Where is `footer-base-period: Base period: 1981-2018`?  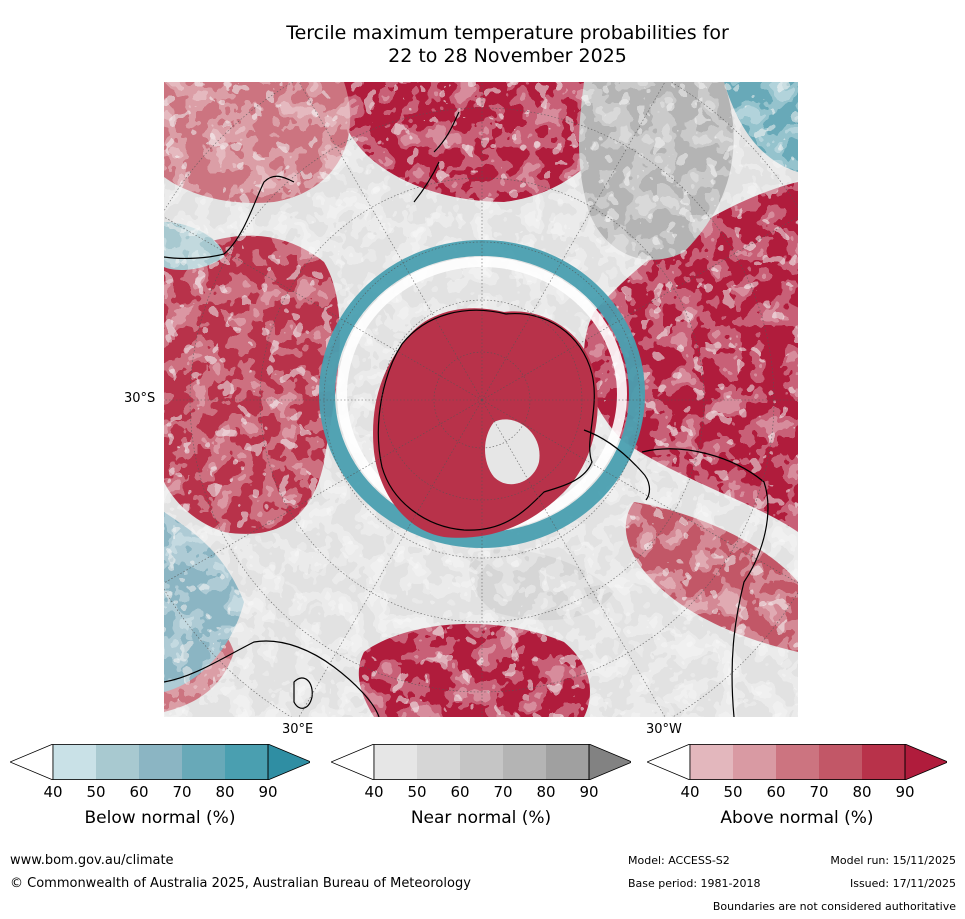 footer-base-period: Base period: 1981-2018 is located at coordinates (694, 883).